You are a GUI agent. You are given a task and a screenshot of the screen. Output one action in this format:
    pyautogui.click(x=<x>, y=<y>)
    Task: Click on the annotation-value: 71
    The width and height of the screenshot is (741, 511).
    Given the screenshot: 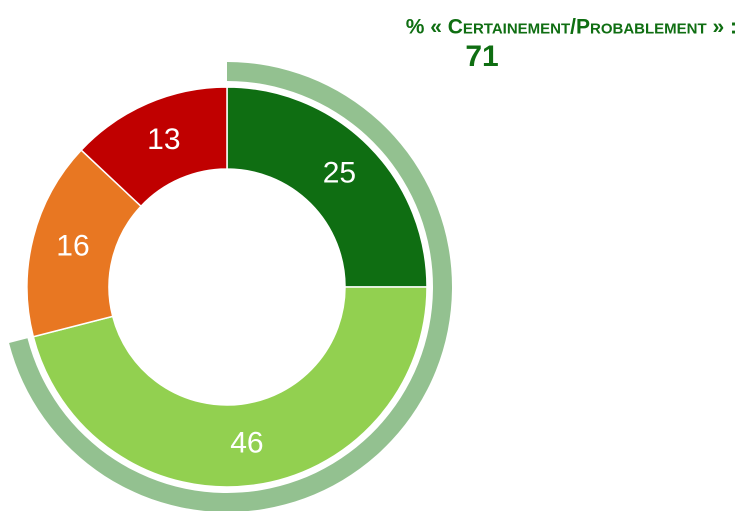 What is the action you would take?
    pyautogui.click(x=481, y=56)
    